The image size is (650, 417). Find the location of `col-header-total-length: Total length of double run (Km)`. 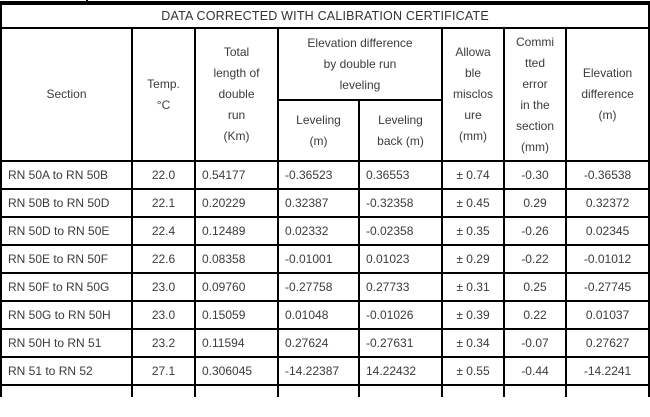

col-header-total-length: Total length of double run (Km) is located at coordinates (236, 94).